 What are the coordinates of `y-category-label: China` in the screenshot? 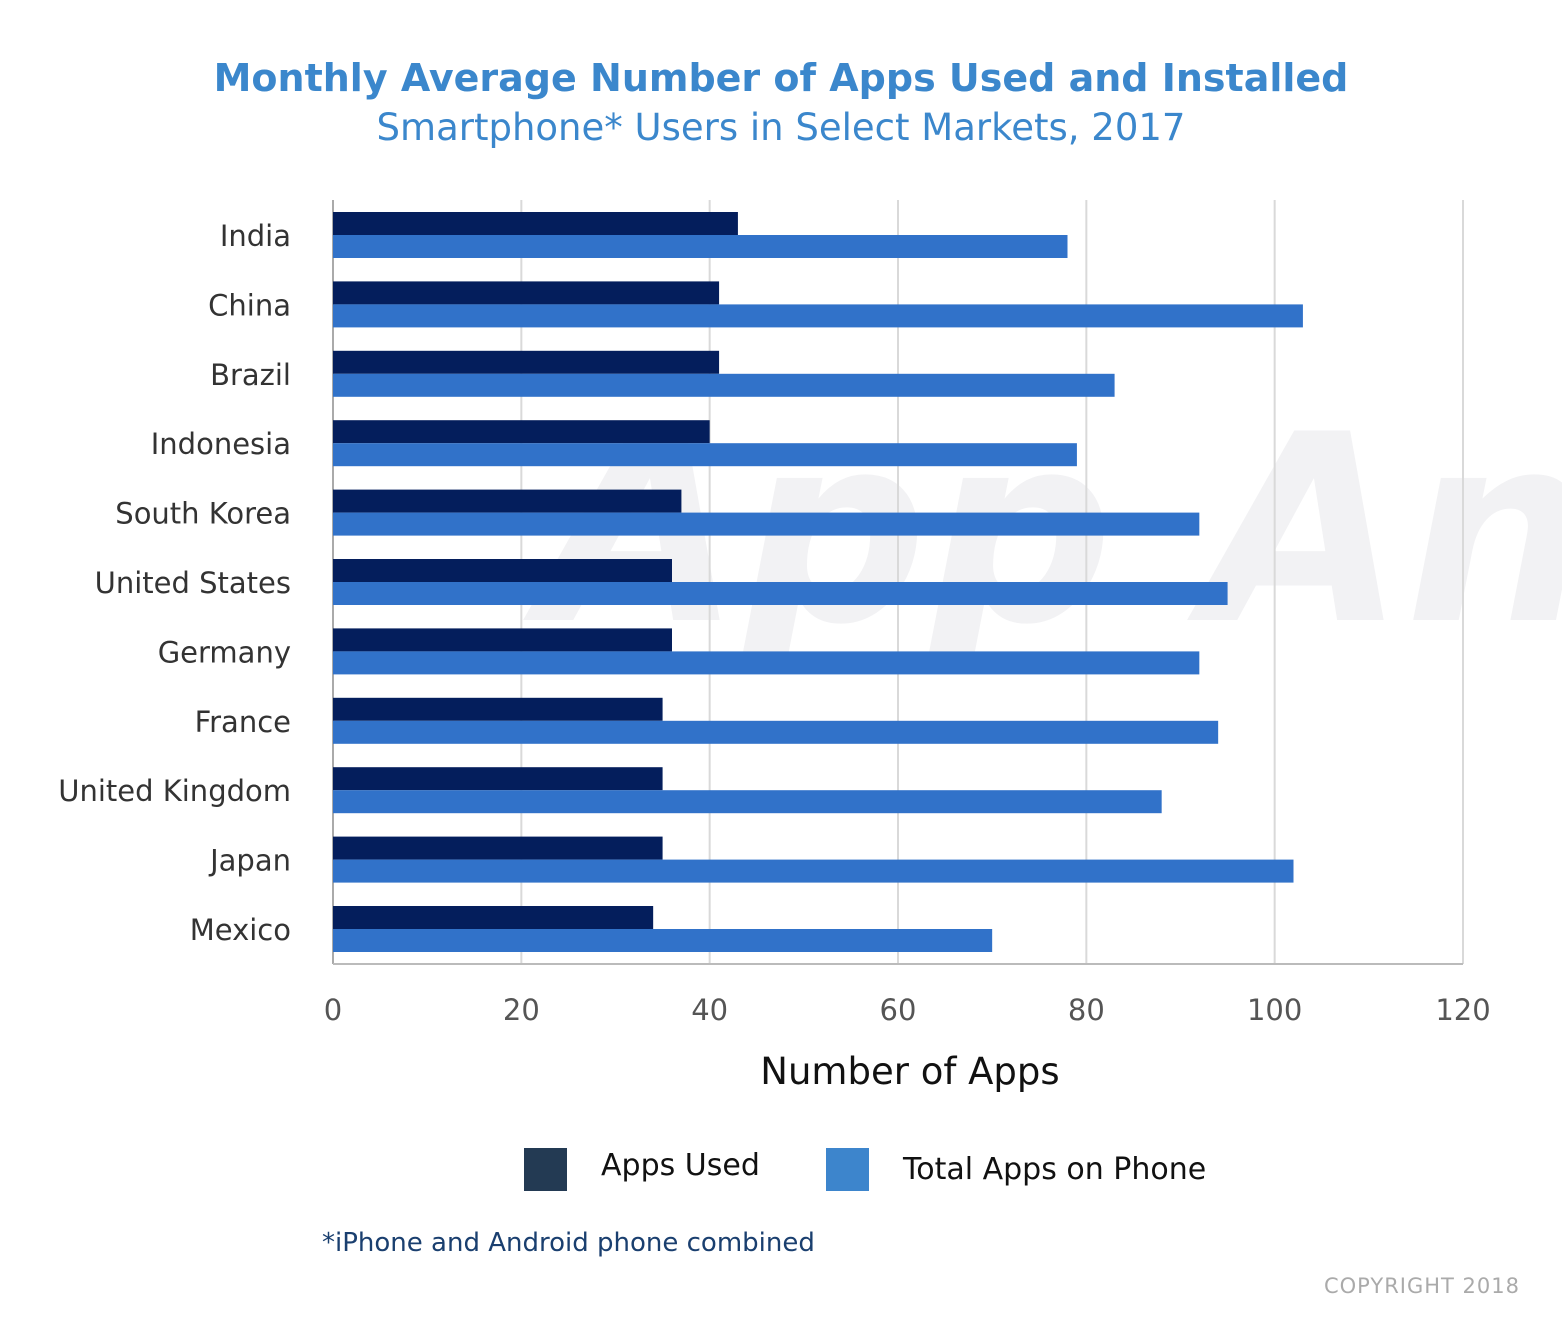 It's located at (249, 305).